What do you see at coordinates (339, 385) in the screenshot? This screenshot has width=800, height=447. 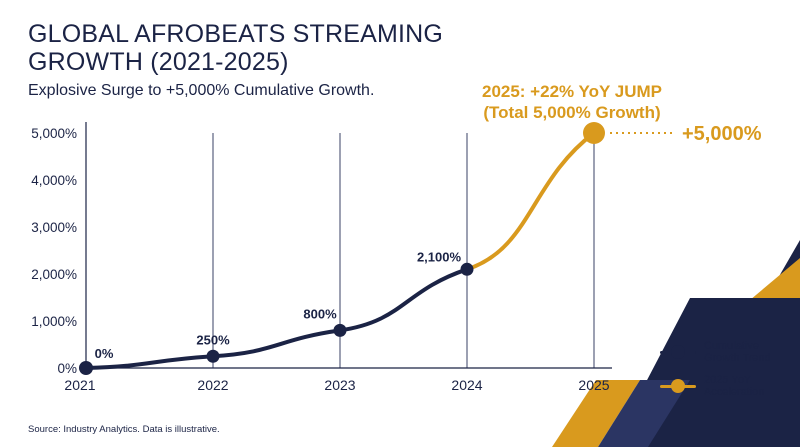 I see `x-tick-label: 2023` at bounding box center [339, 385].